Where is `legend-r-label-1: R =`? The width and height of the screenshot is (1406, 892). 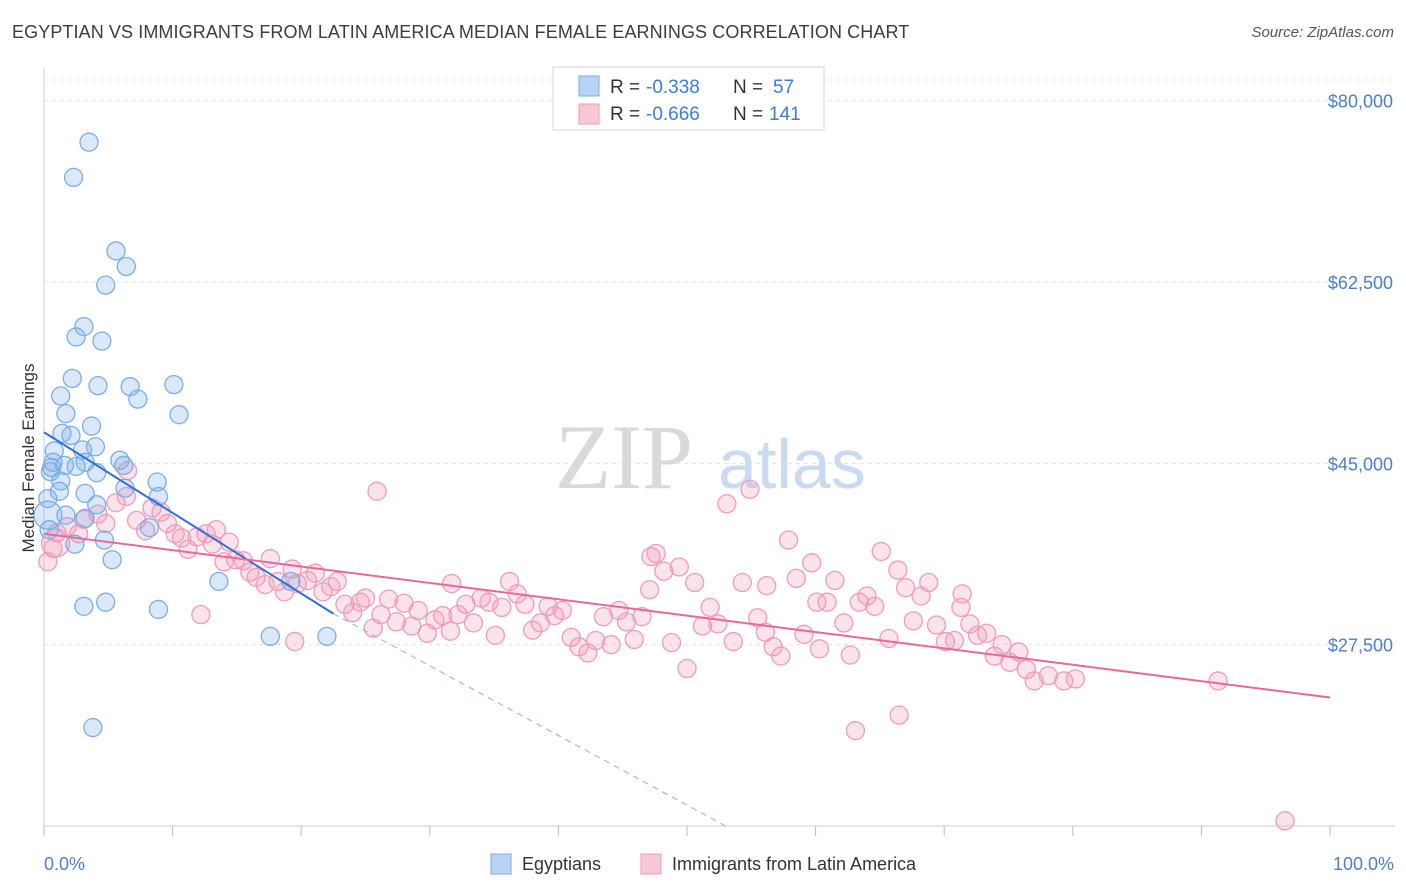
legend-r-label-1: R = is located at coordinates (625, 87).